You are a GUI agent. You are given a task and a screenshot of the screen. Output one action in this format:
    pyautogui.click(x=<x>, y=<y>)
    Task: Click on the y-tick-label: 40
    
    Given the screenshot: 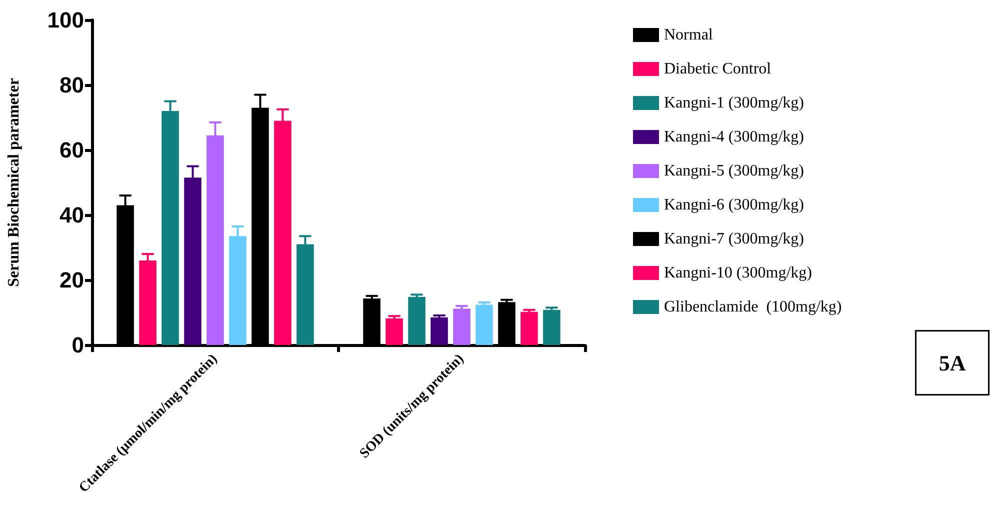 What is the action you would take?
    pyautogui.click(x=72, y=215)
    